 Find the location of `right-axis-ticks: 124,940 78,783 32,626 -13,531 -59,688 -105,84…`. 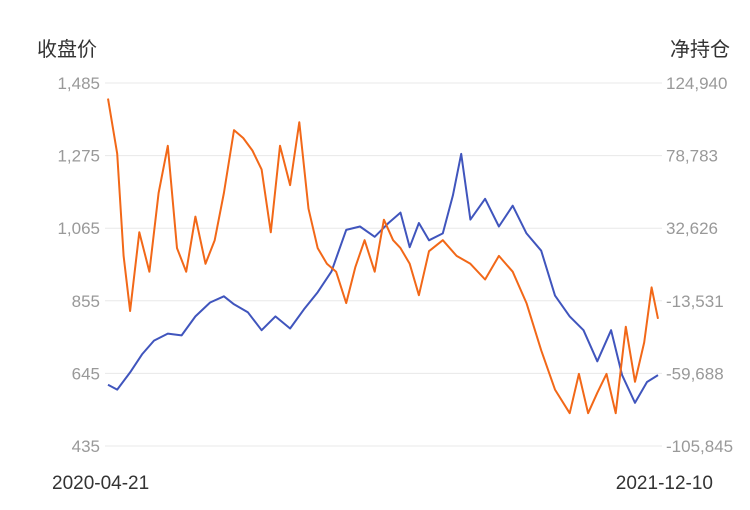

right-axis-ticks: 124,940 78,783 32,626 -13,531 -59,688 -105,84… is located at coordinates (699, 265).